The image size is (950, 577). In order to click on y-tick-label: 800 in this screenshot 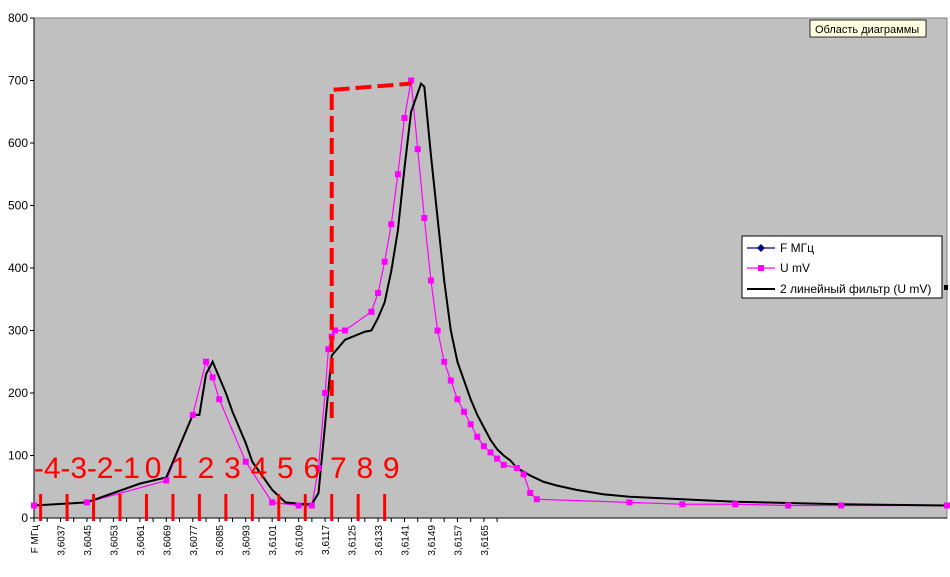, I will do `click(18, 18)`.